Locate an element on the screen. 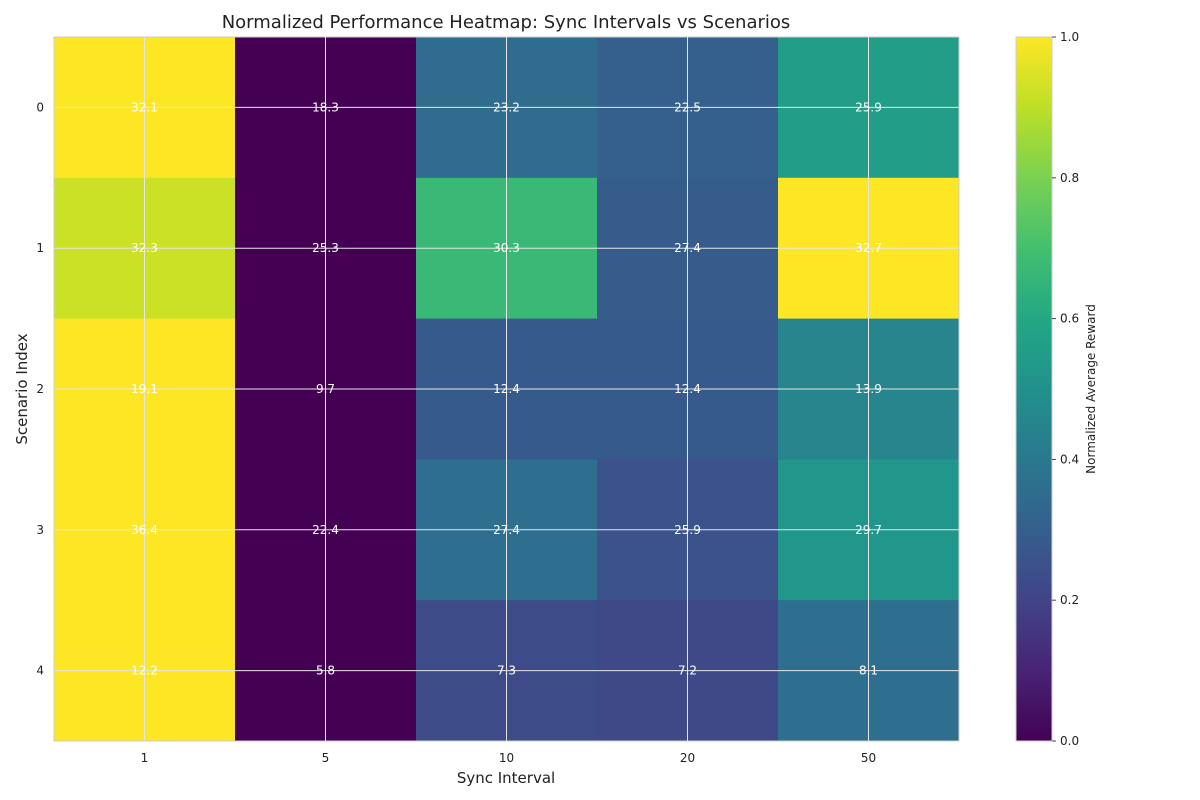 The image size is (1200, 800). cell-value-label: 5.8 is located at coordinates (325, 671).